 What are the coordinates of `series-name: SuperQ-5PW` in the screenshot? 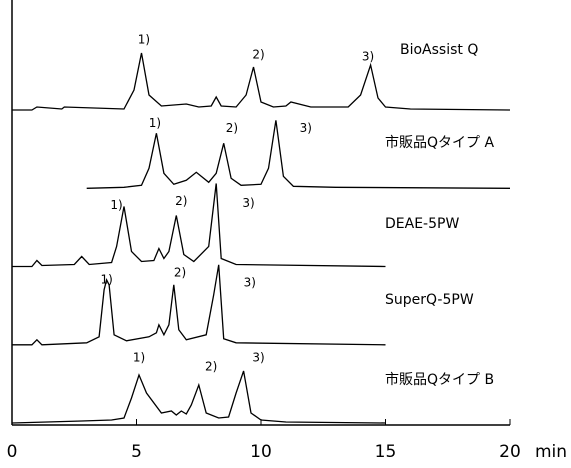 It's located at (429, 300).